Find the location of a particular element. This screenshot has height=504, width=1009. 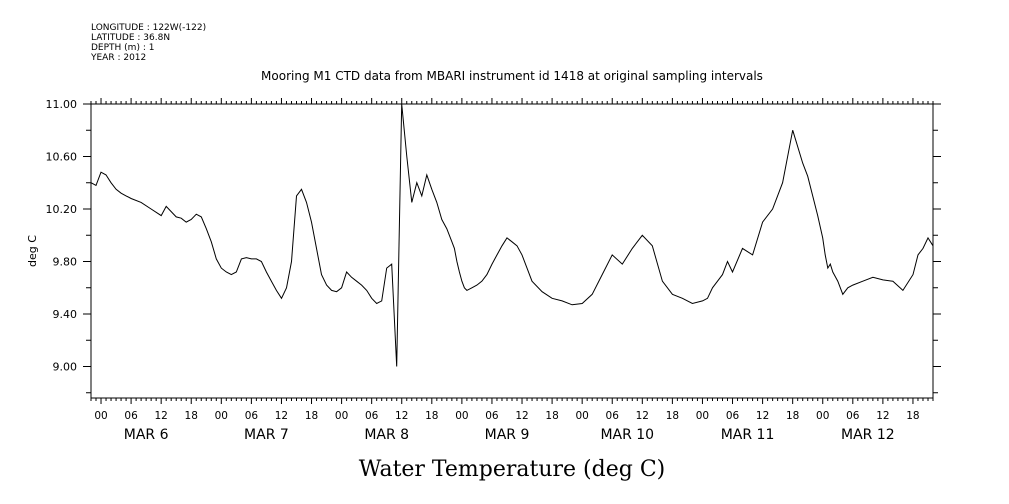

x-day-label: MAR 8 is located at coordinates (386, 435).